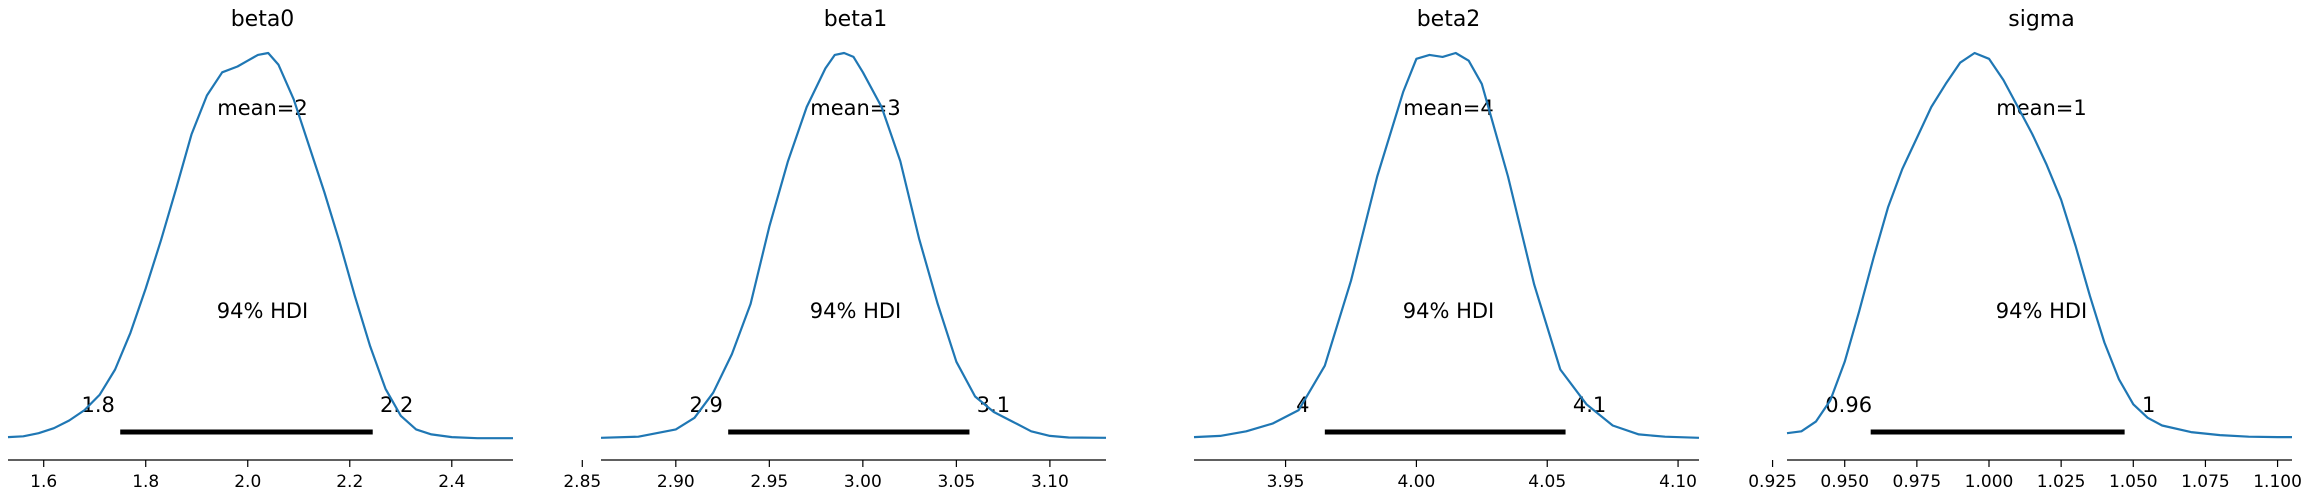 The image size is (2301, 497). I want to click on x-tick-label: 0.925, so click(1772, 482).